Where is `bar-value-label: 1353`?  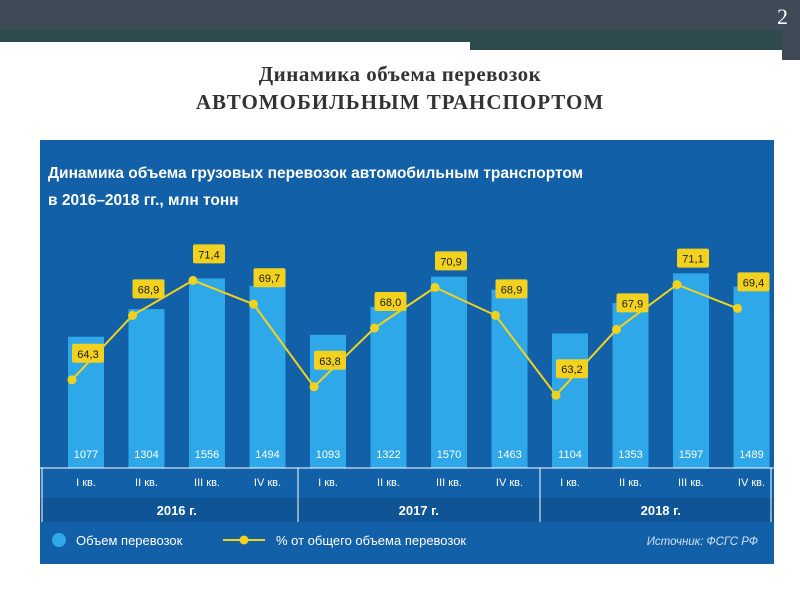 bar-value-label: 1353 is located at coordinates (630, 455).